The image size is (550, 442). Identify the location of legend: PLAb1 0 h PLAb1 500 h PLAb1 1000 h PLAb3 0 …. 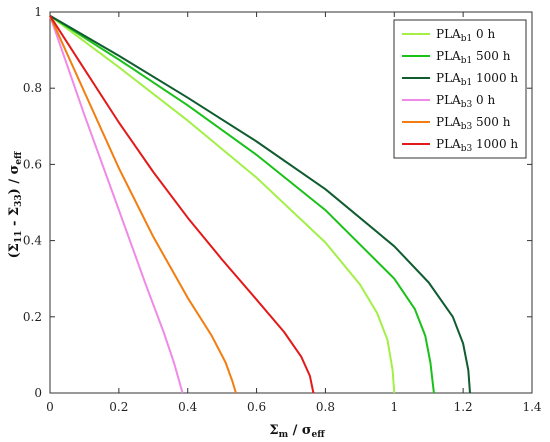
(460, 89).